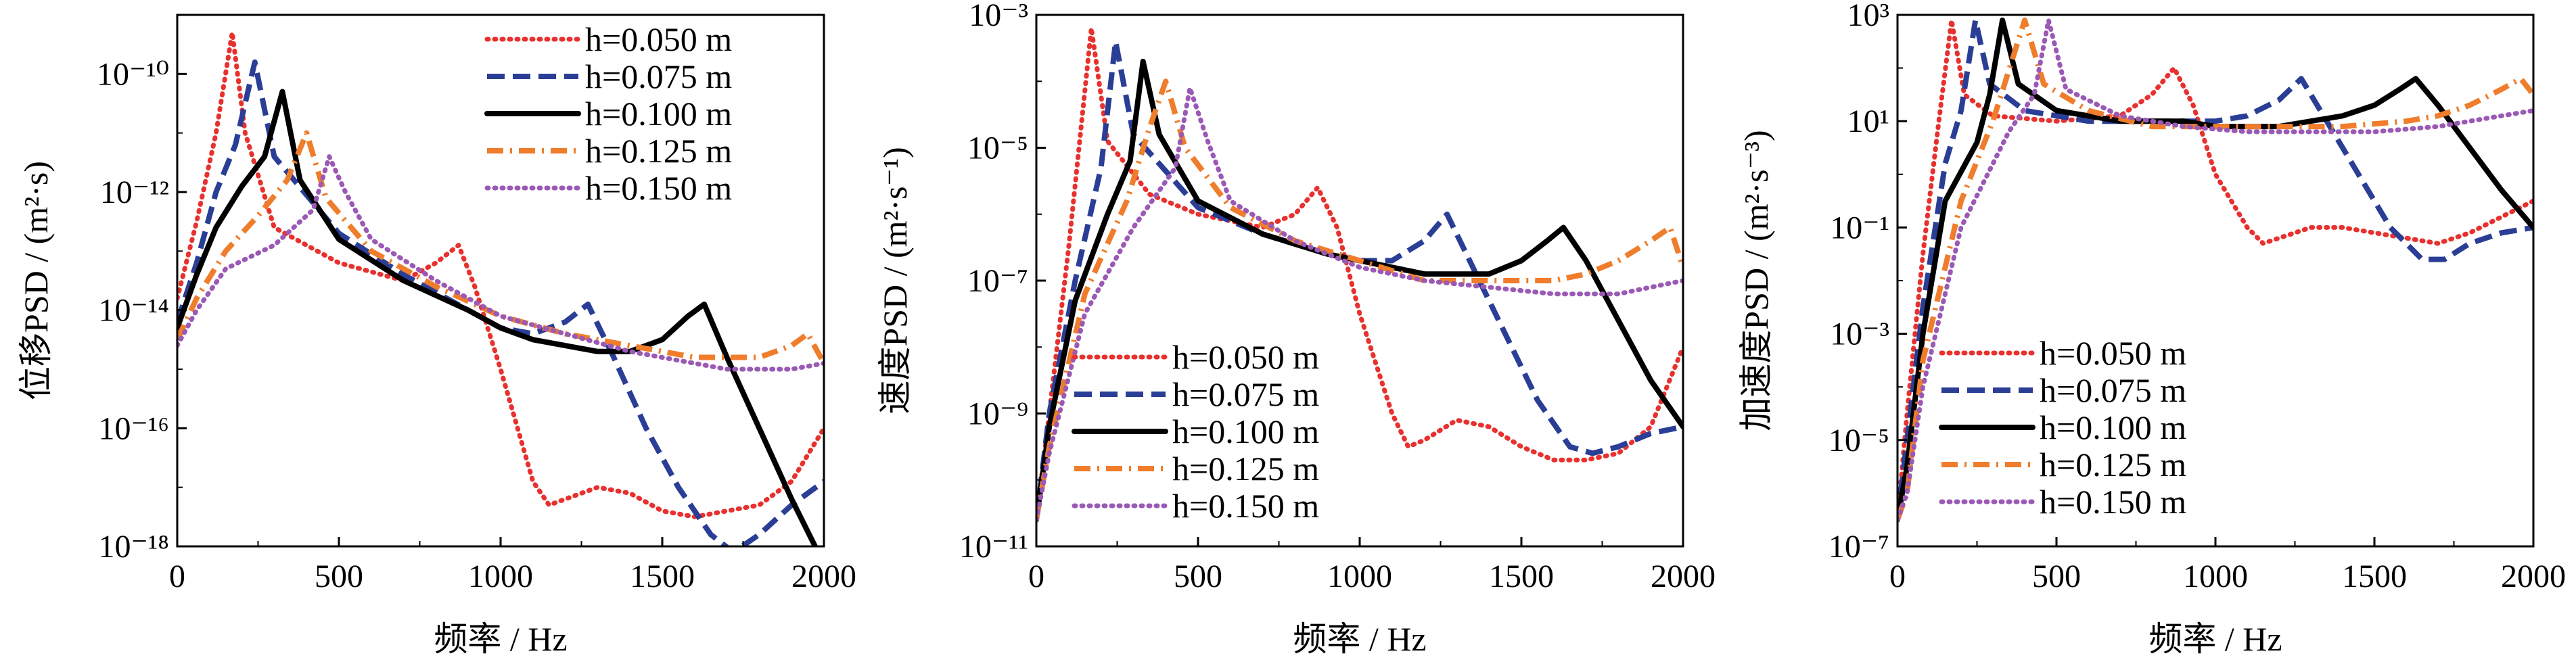 Image resolution: width=2576 pixels, height=662 pixels. What do you see at coordinates (993, 547) in the screenshot?
I see `y-tick-label: 10⁻¹¹` at bounding box center [993, 547].